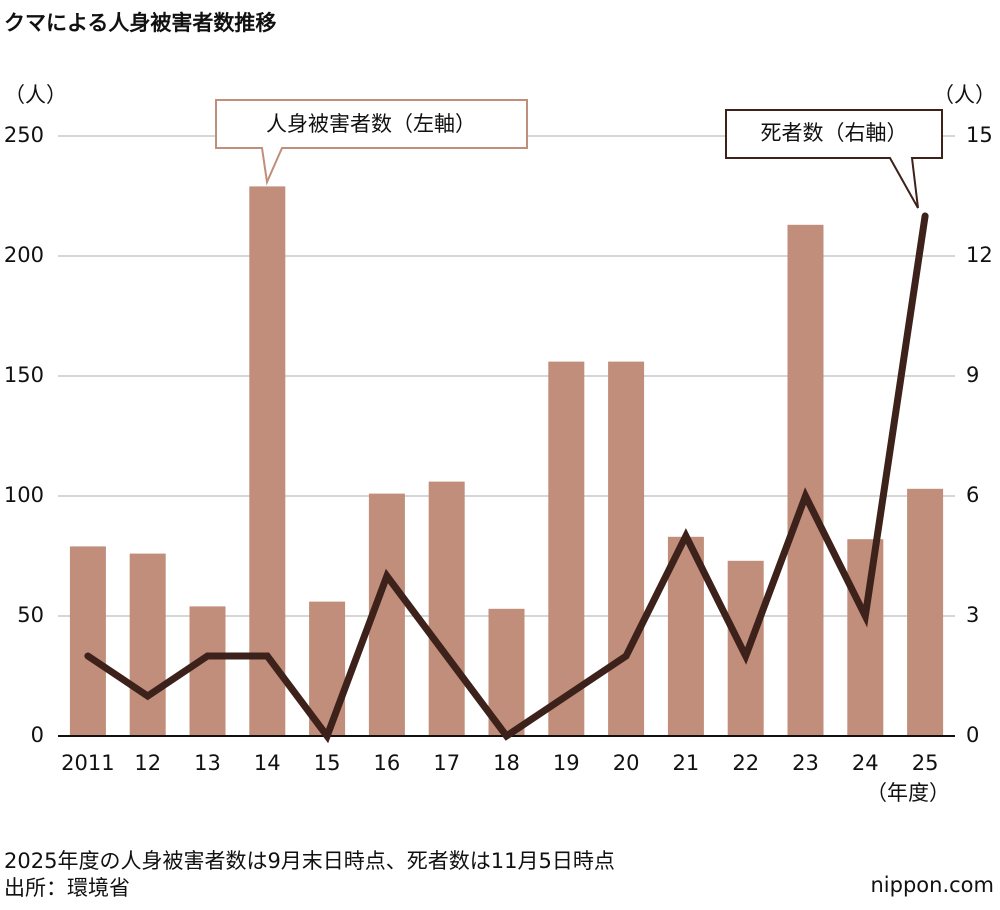  Describe the element at coordinates (309, 861) in the screenshot. I see `note: 2025年度の人身被害者数は9月末日時点、死者数は11月5日時点` at that location.